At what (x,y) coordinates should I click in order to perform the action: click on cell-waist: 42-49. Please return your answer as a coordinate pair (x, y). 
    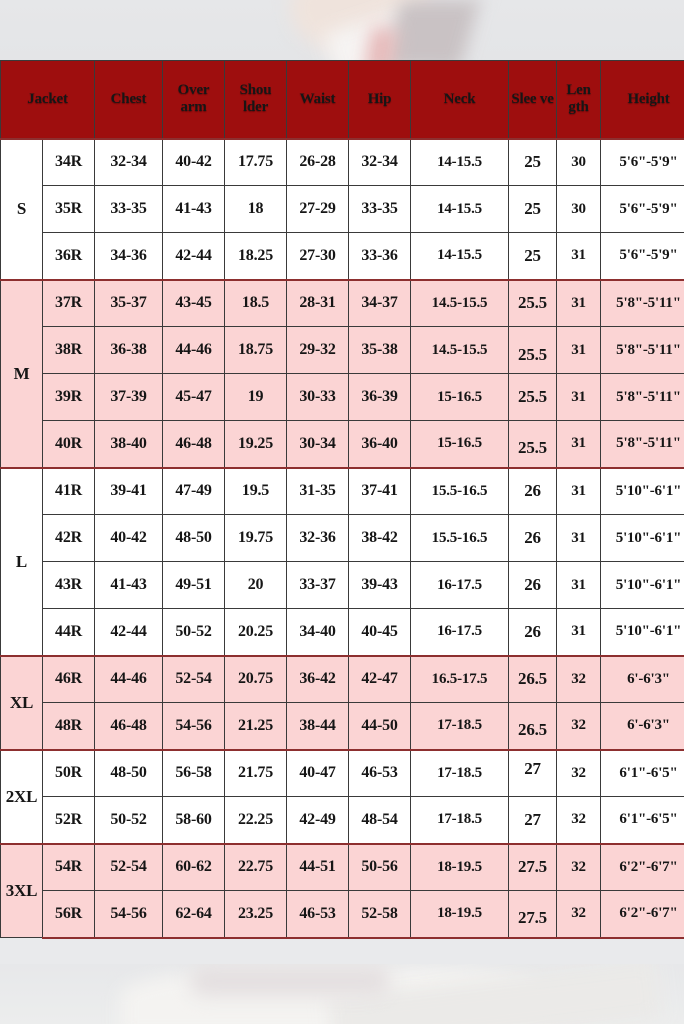
    Looking at the image, I should click on (318, 820).